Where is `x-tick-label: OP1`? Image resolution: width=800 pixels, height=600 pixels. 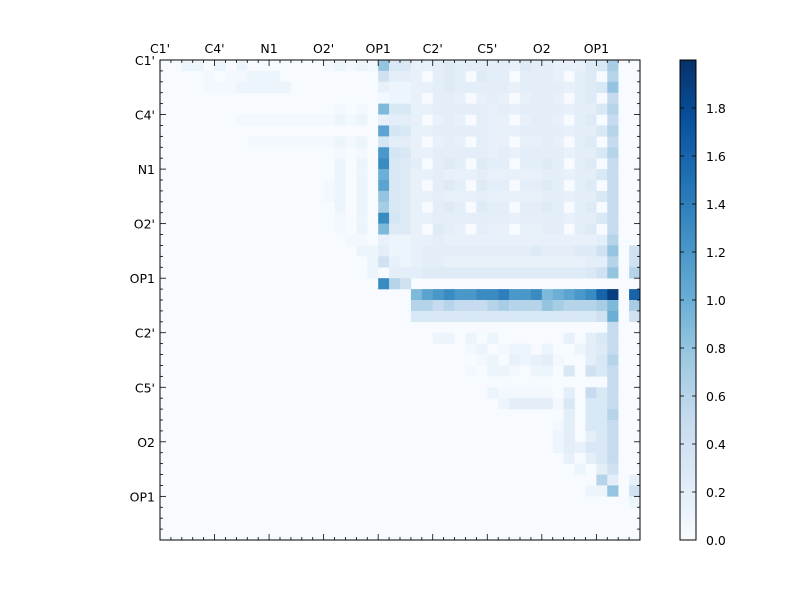
x-tick-label: OP1 is located at coordinates (596, 48).